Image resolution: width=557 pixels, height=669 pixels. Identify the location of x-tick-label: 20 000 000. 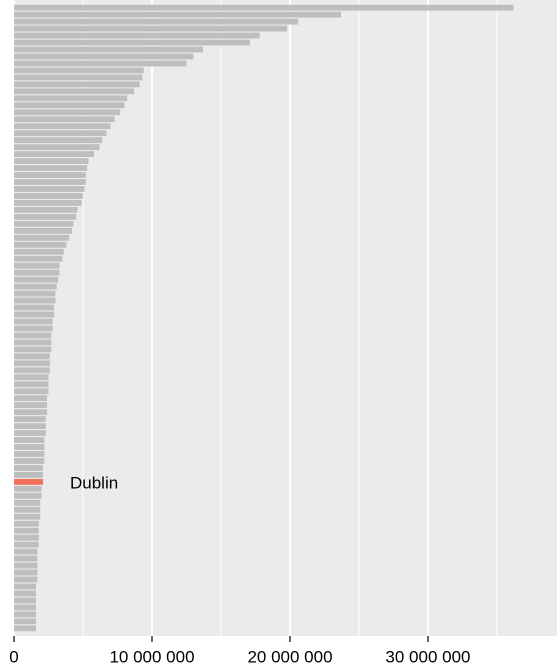
(289, 656).